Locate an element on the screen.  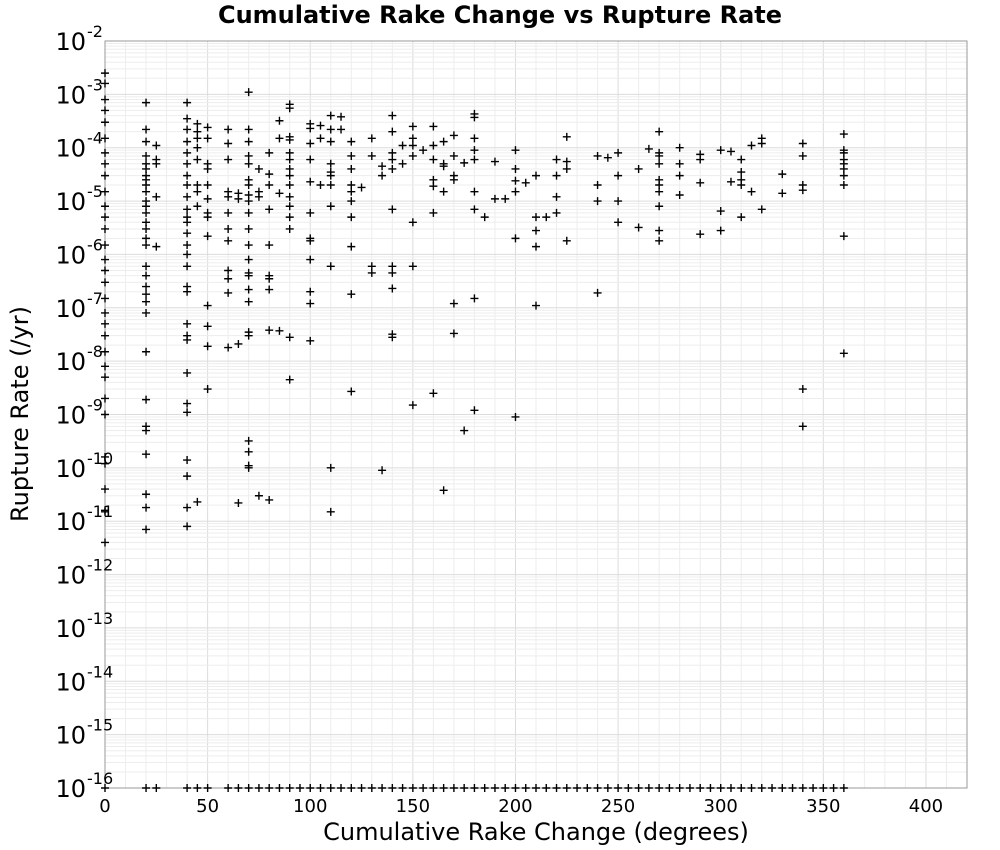
y-axis-label: Rupture Rate (/yr) is located at coordinates (20, 414).